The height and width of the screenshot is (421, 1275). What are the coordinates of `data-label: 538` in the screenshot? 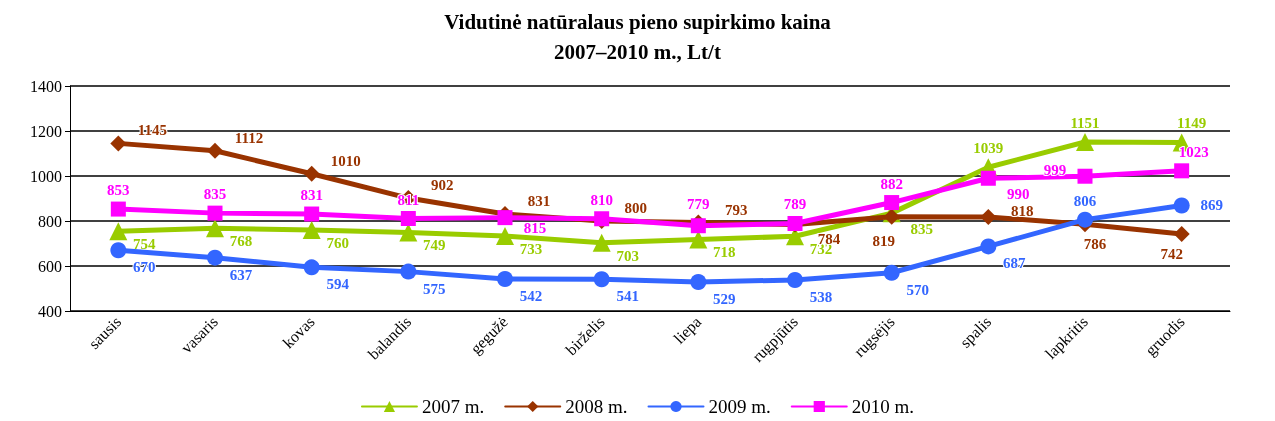 It's located at (821, 296).